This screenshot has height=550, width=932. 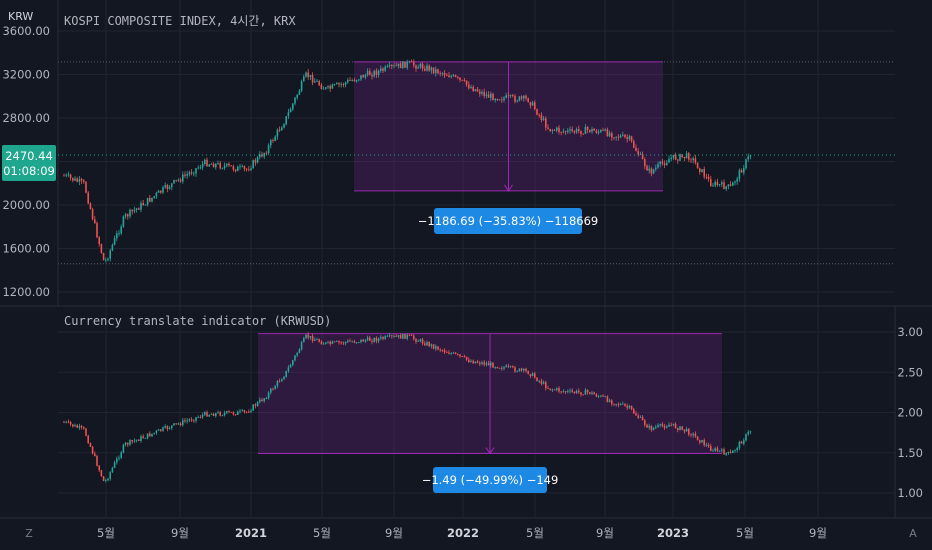 I want to click on auto-scale-right-label: A, so click(x=913, y=533).